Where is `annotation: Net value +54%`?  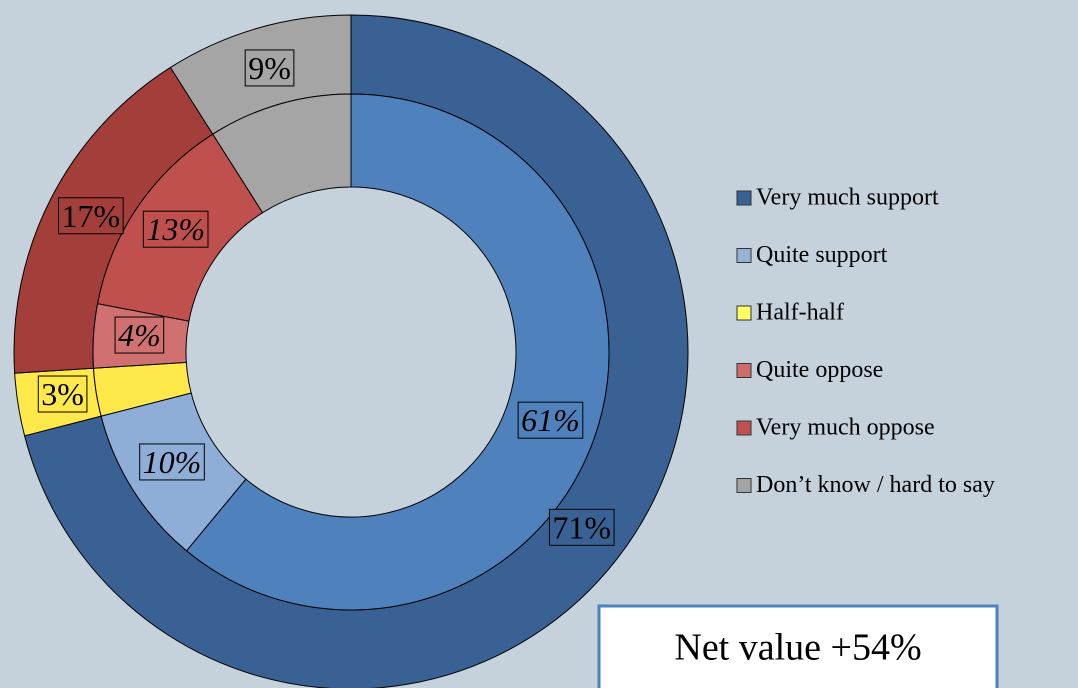
annotation: Net value +54% is located at coordinates (797, 648).